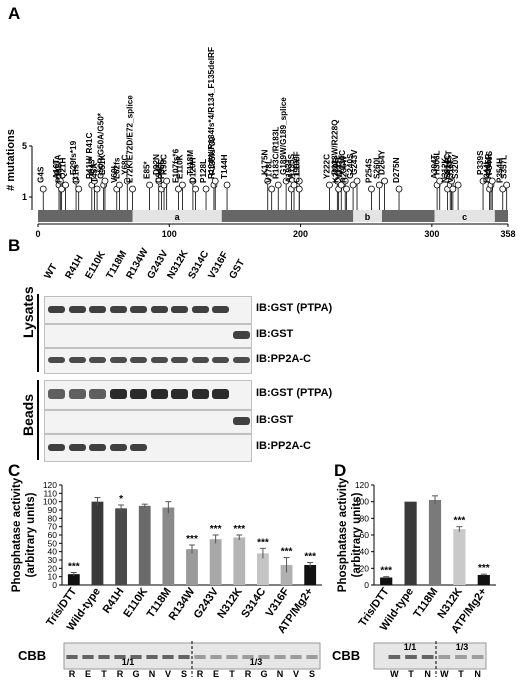  Describe the element at coordinates (31, 534) in the screenshot. I see `panel-c-ylabel-2: (arbitrary units)` at that location.